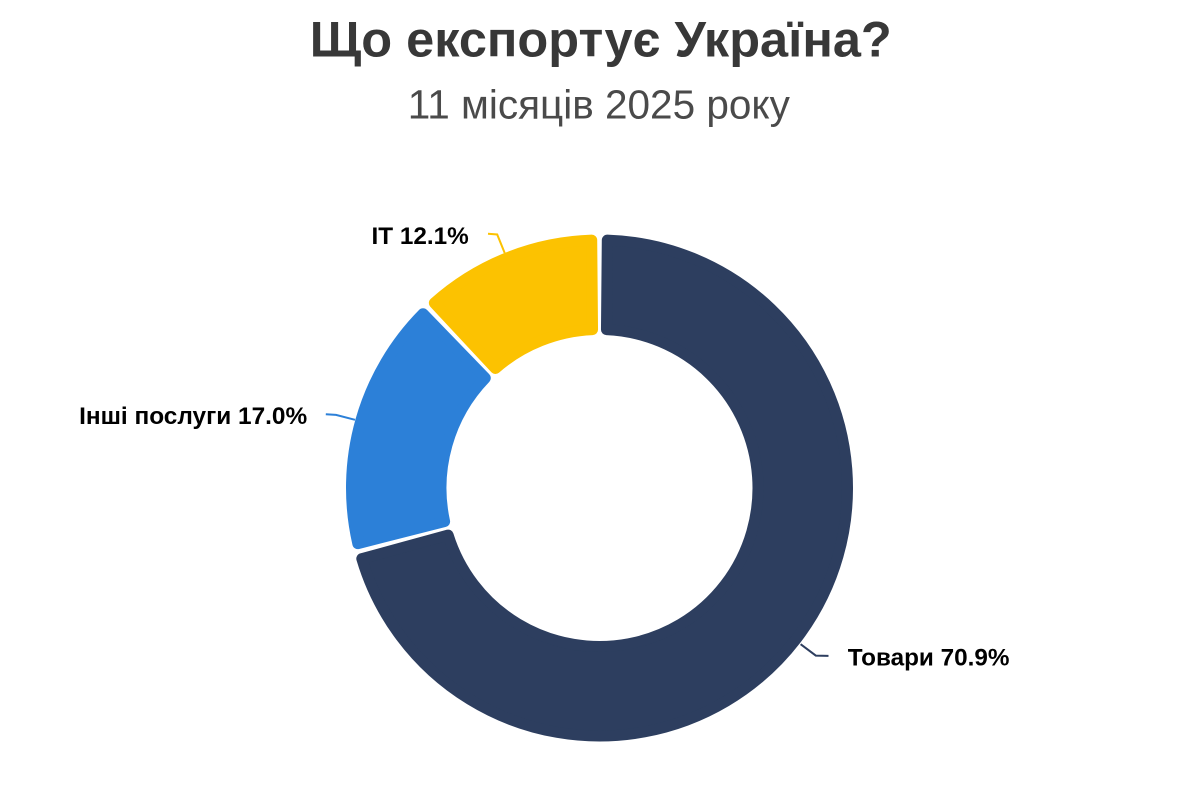  Describe the element at coordinates (599, 104) in the screenshot. I see `svg-text: 11 місяців 2025 року` at that location.